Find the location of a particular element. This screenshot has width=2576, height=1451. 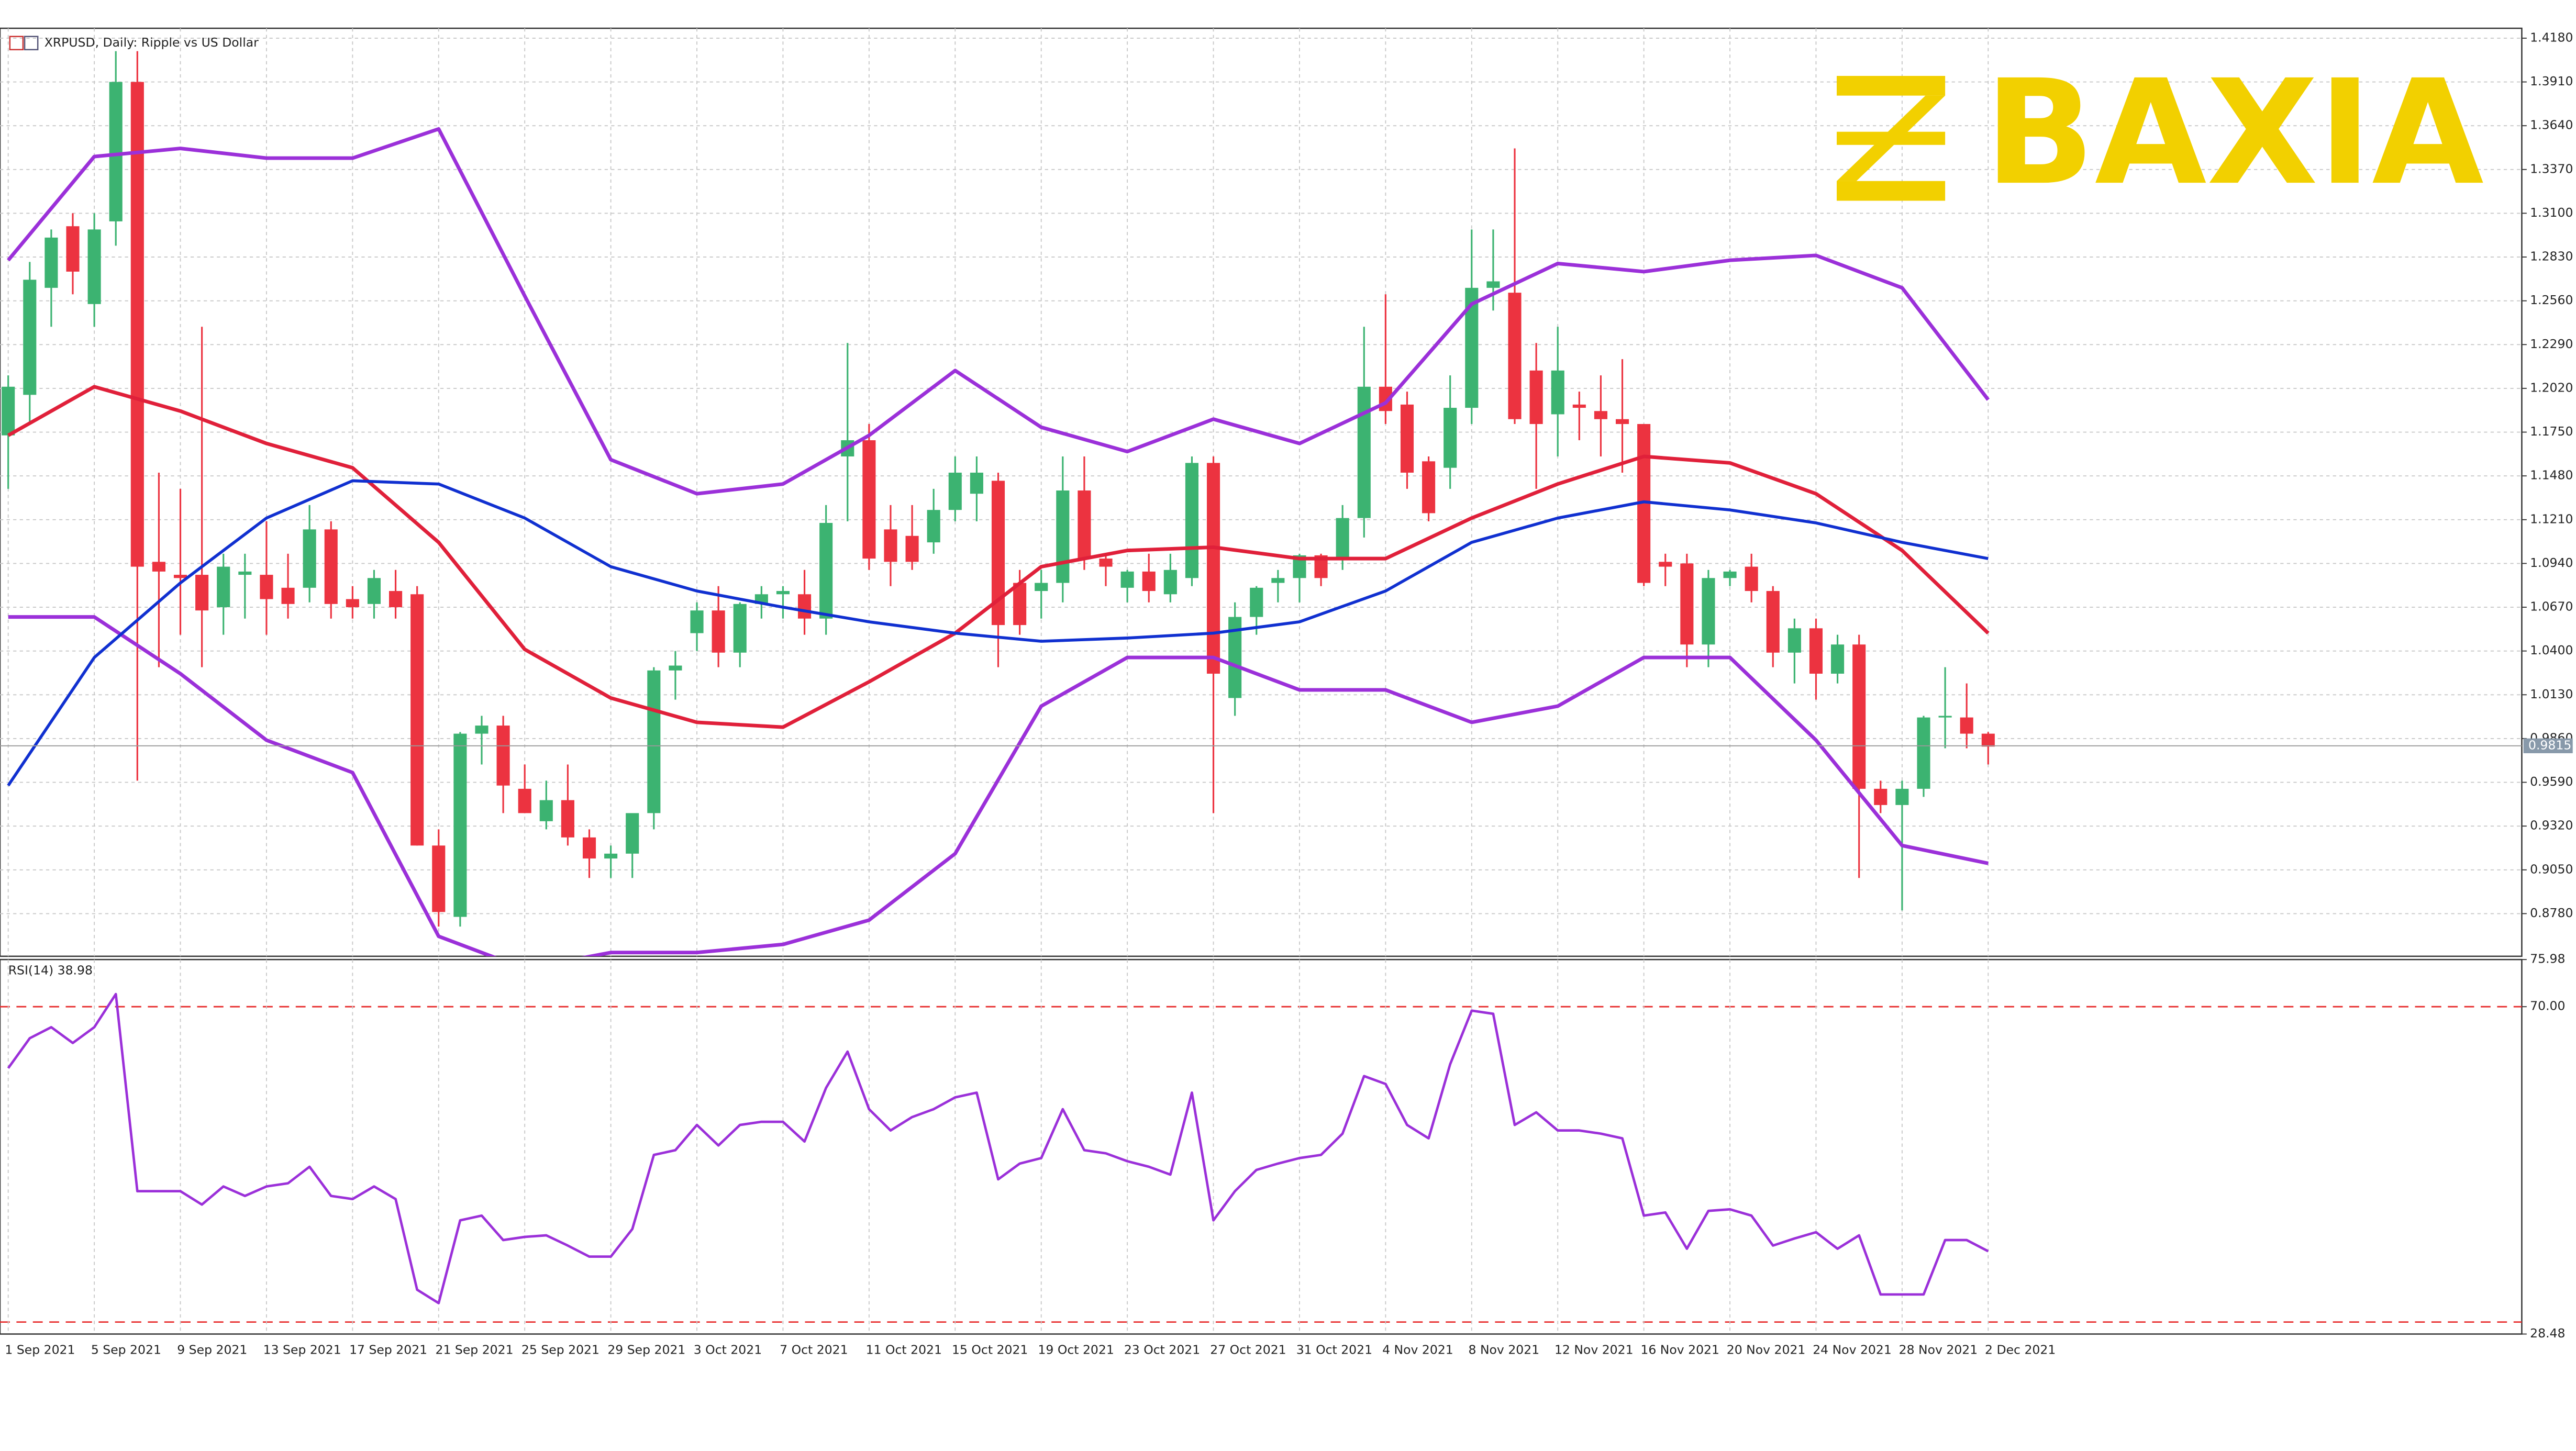

y-tick-label: 0.9320 is located at coordinates (2551, 826).